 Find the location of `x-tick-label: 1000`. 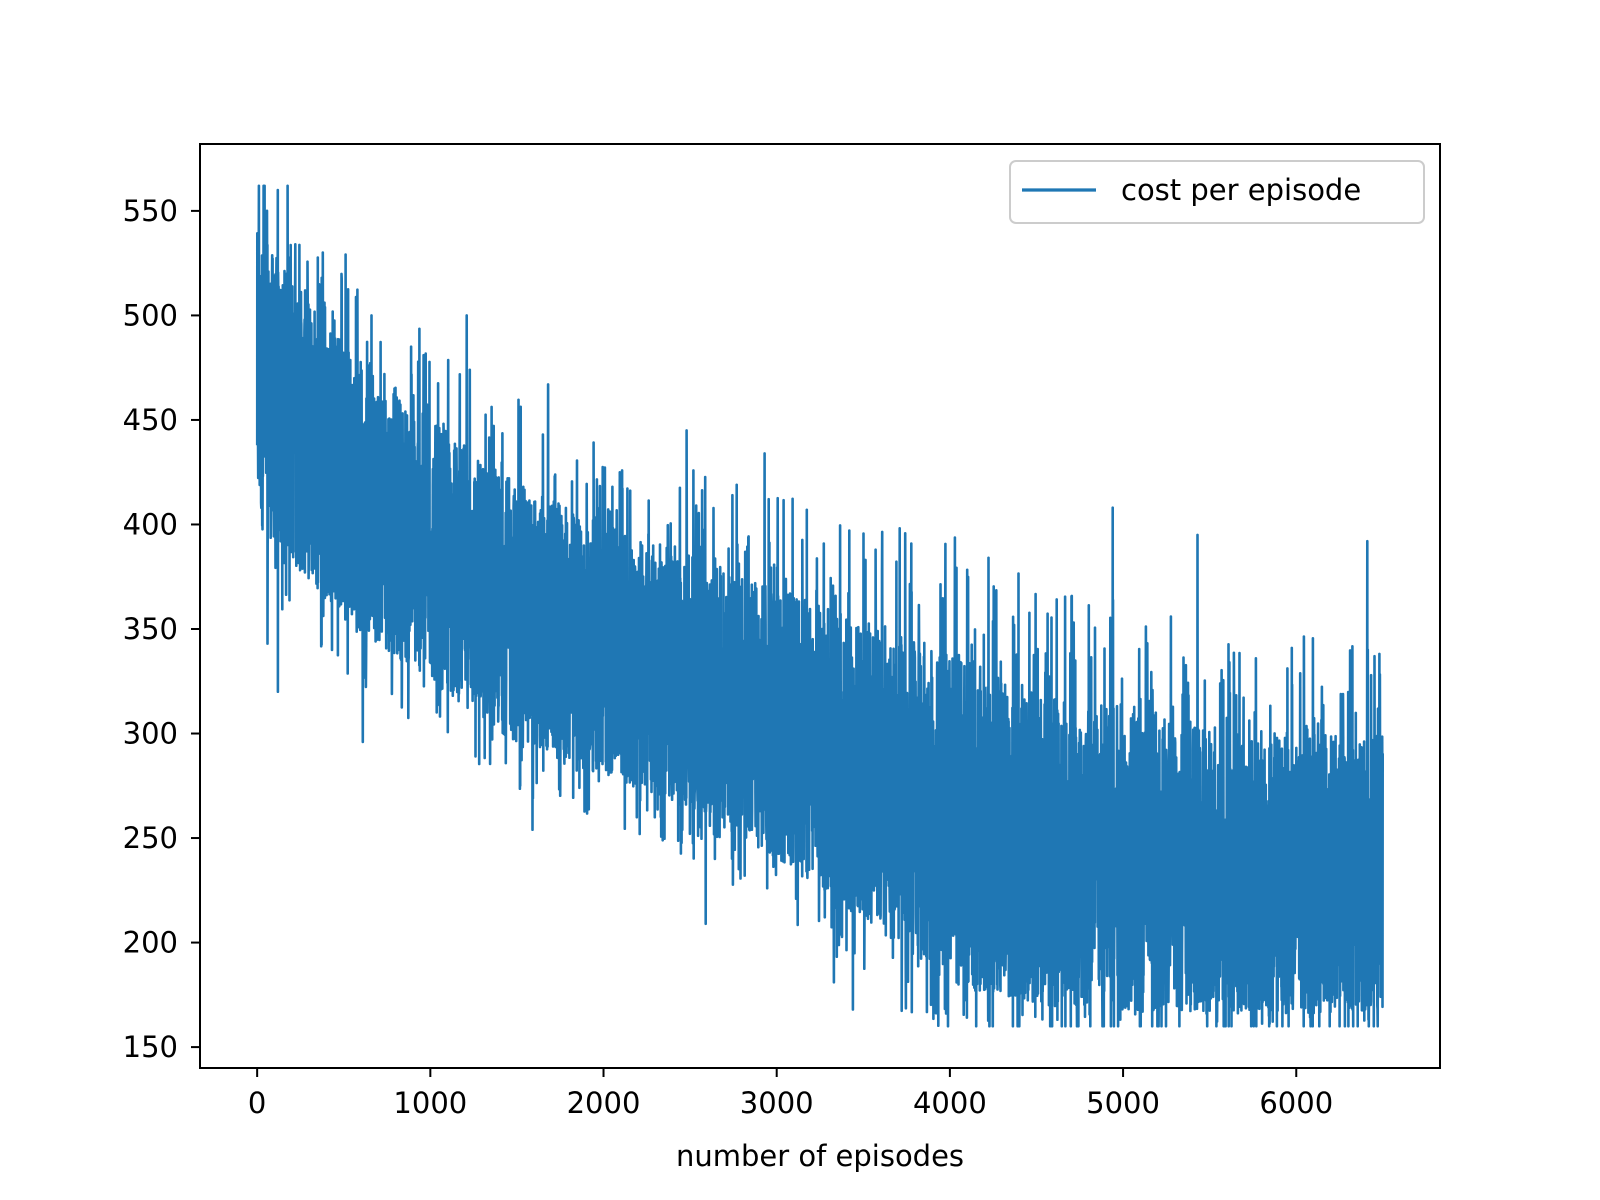

x-tick-label: 1000 is located at coordinates (430, 1103).